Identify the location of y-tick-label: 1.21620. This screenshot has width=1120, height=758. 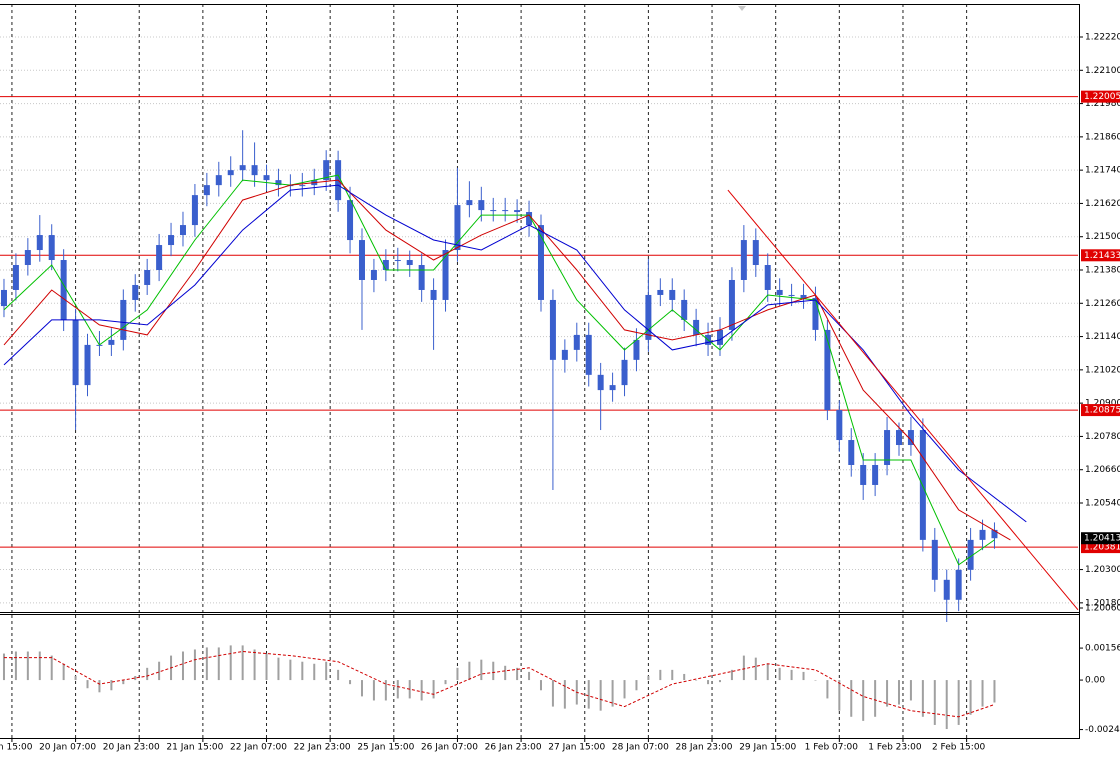
(1102, 204).